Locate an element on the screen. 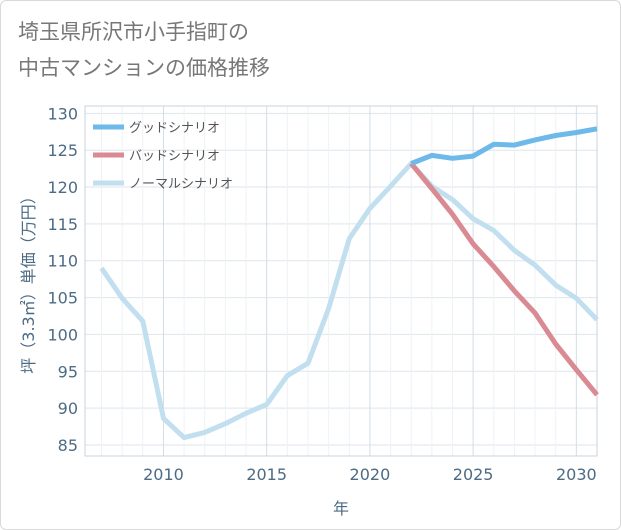 The height and width of the screenshot is (530, 621). y-tick-label: 115 is located at coordinates (62, 224).